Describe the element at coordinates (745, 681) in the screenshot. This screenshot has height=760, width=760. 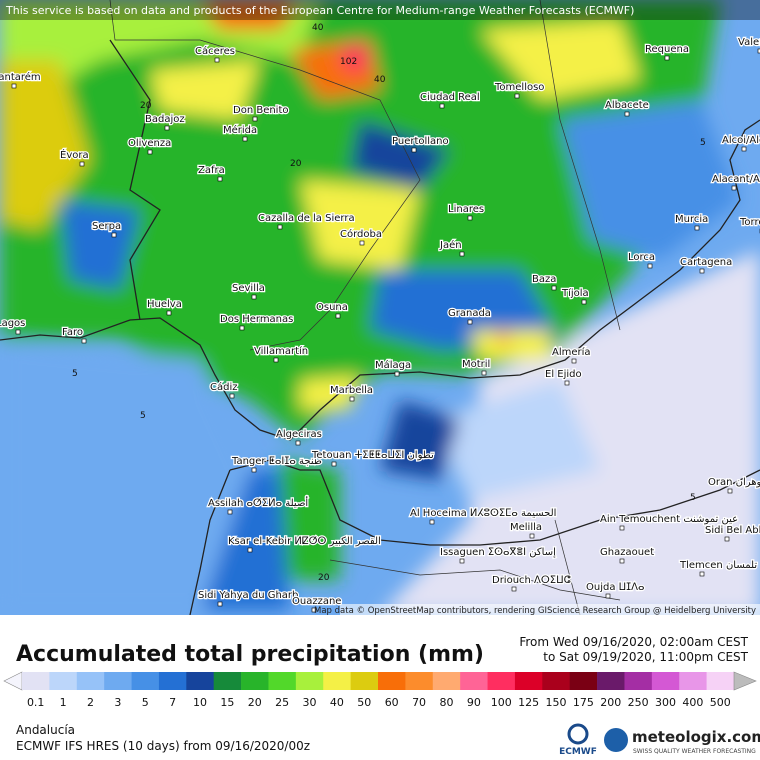
I see `legend-arrow-right` at that location.